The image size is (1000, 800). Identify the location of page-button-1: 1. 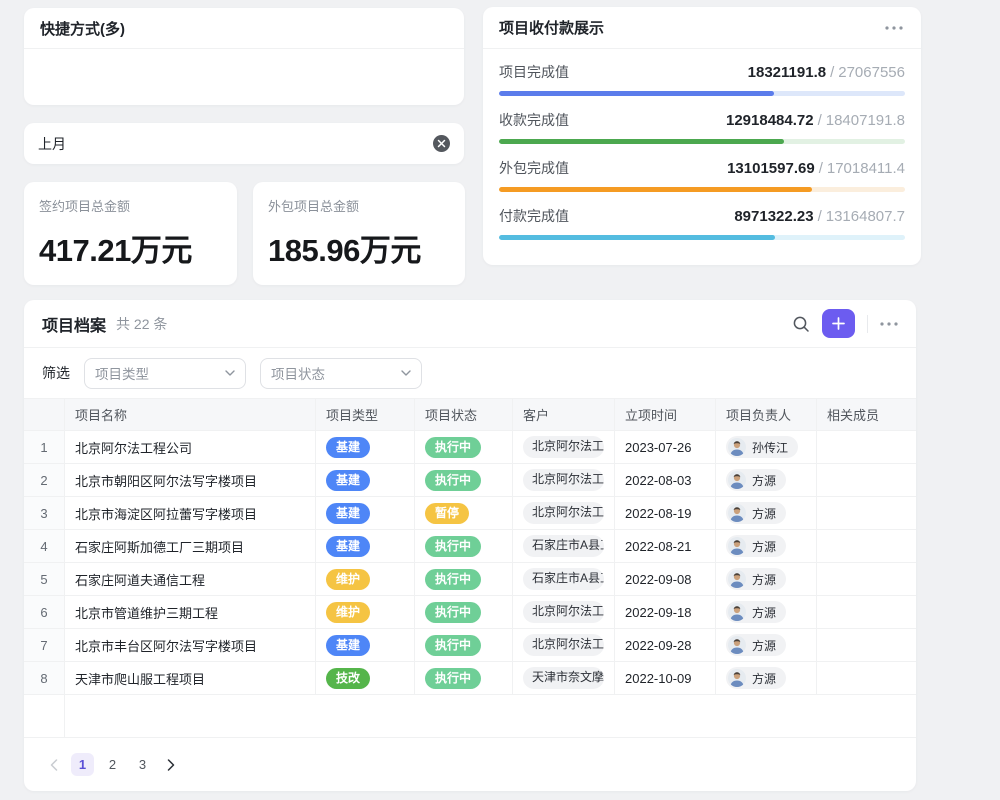
(82, 764).